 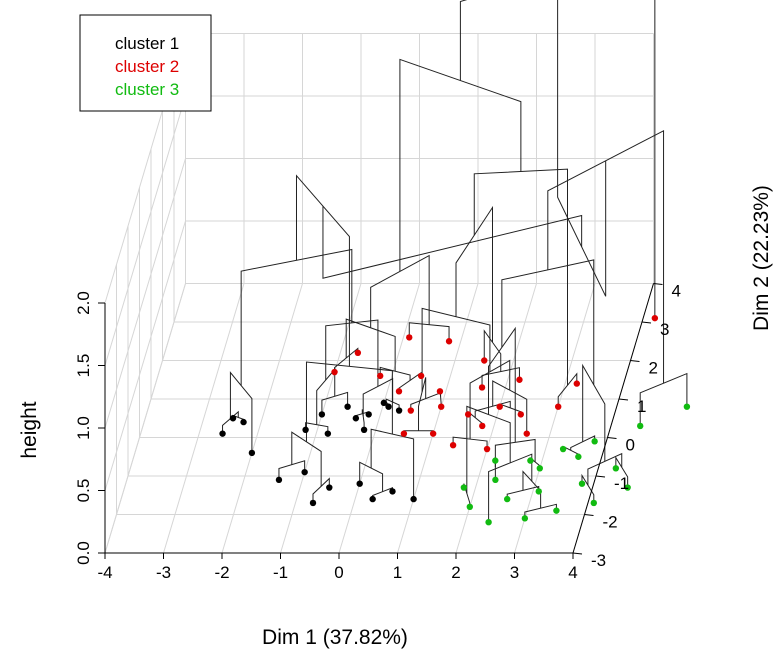 I want to click on z-tick-label: 0.5, so click(x=83, y=491).